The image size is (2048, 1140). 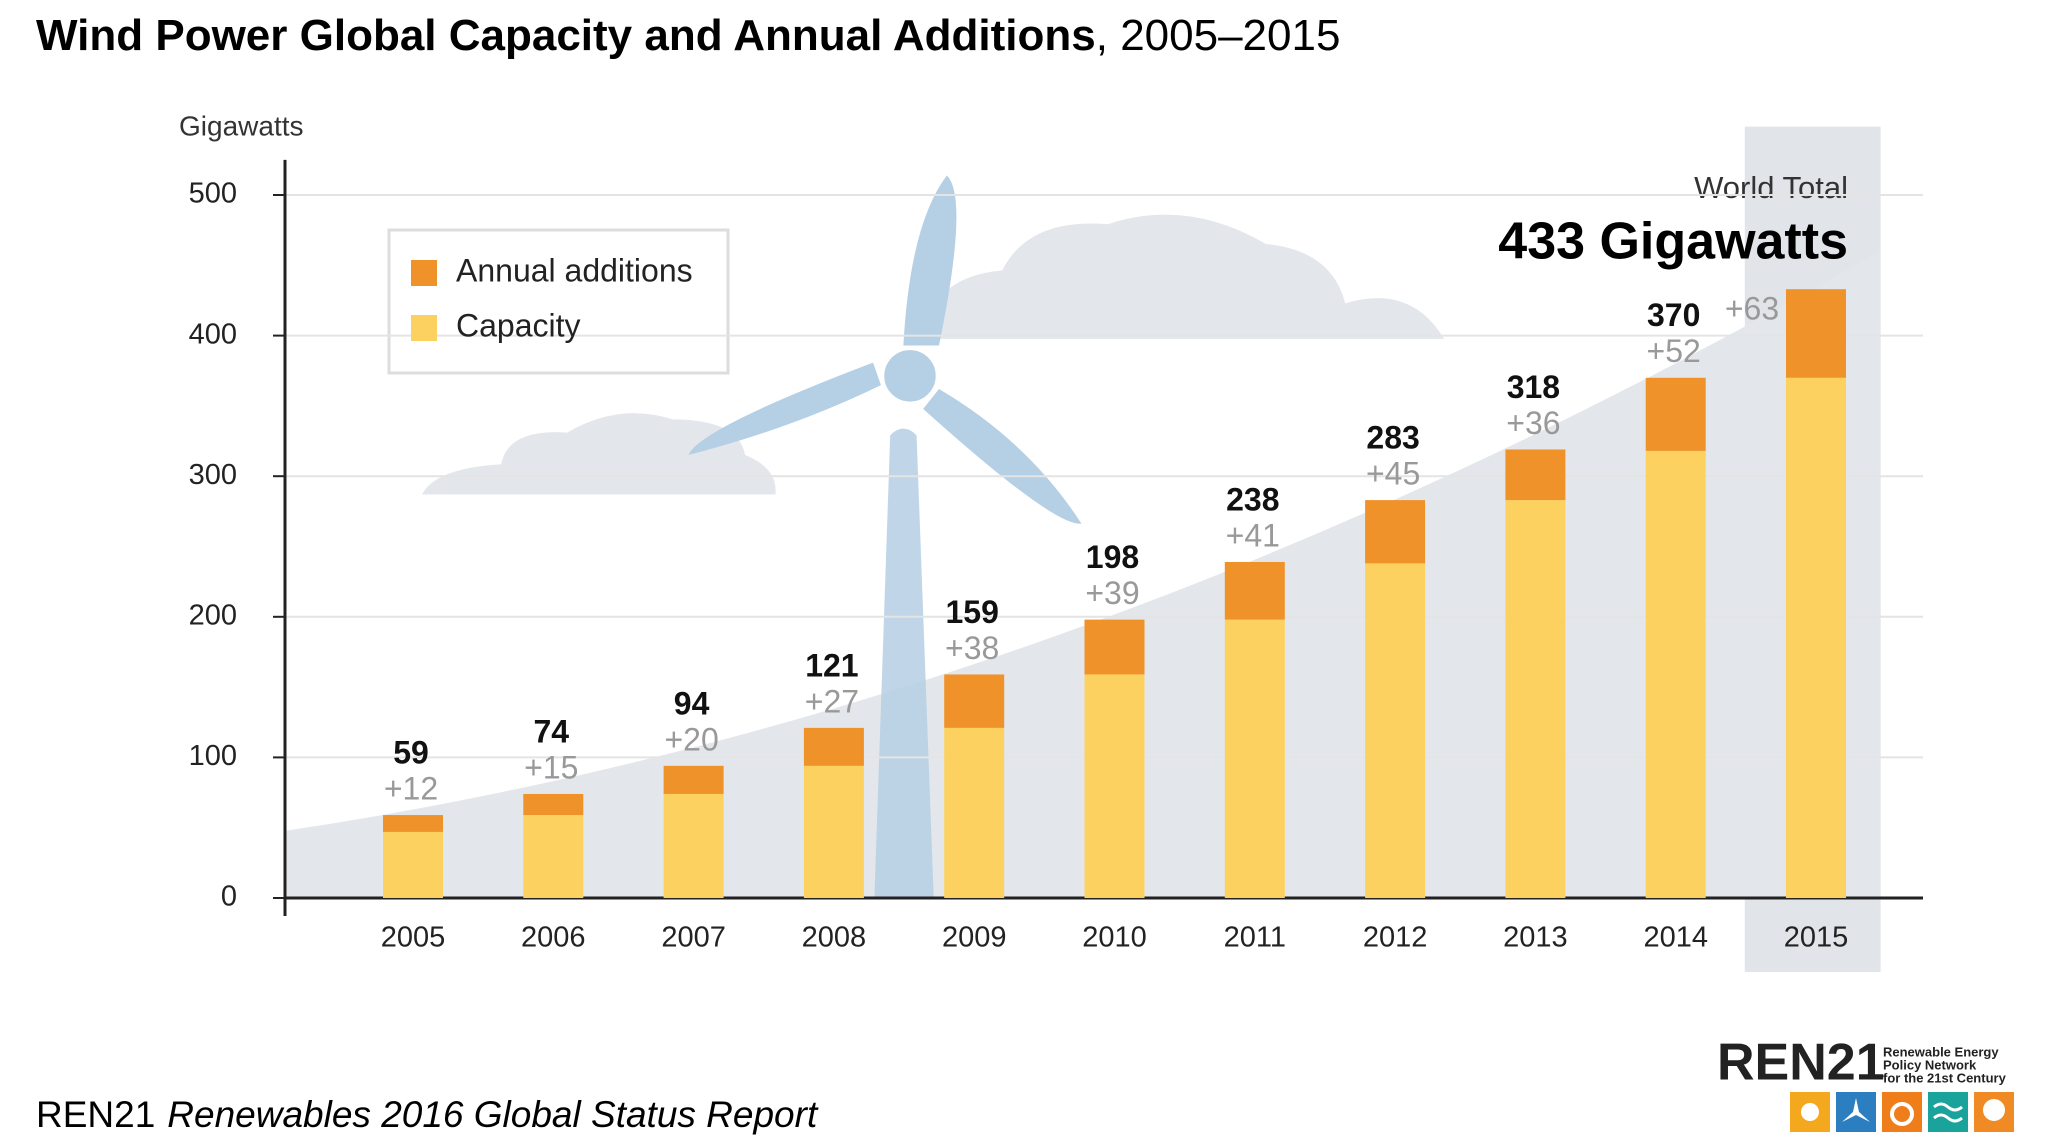 What do you see at coordinates (1393, 474) in the screenshot?
I see `addition-label: +45` at bounding box center [1393, 474].